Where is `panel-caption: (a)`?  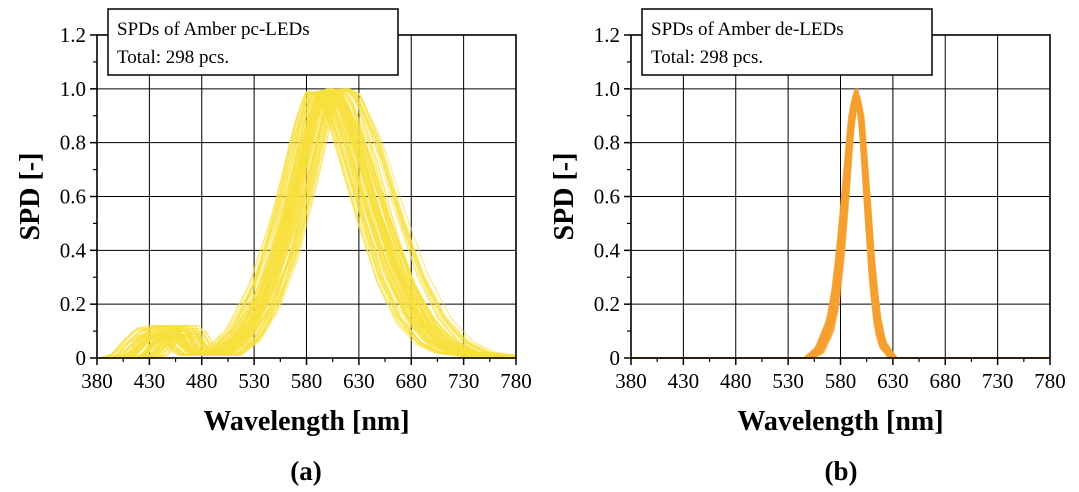
panel-caption: (a) is located at coordinates (305, 471).